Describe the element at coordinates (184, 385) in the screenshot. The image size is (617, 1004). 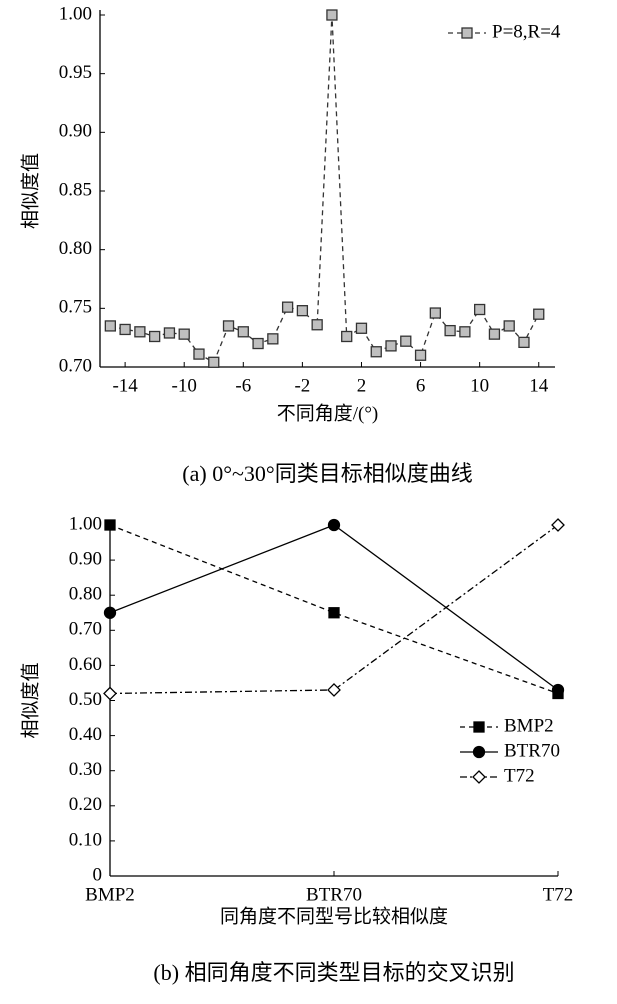
I see `x-tick-label: -10` at that location.